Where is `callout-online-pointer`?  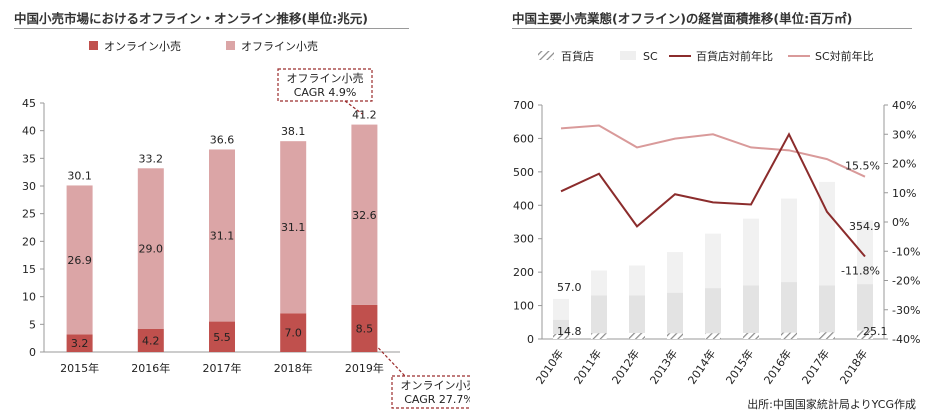 callout-online-pointer is located at coordinates (391, 362).